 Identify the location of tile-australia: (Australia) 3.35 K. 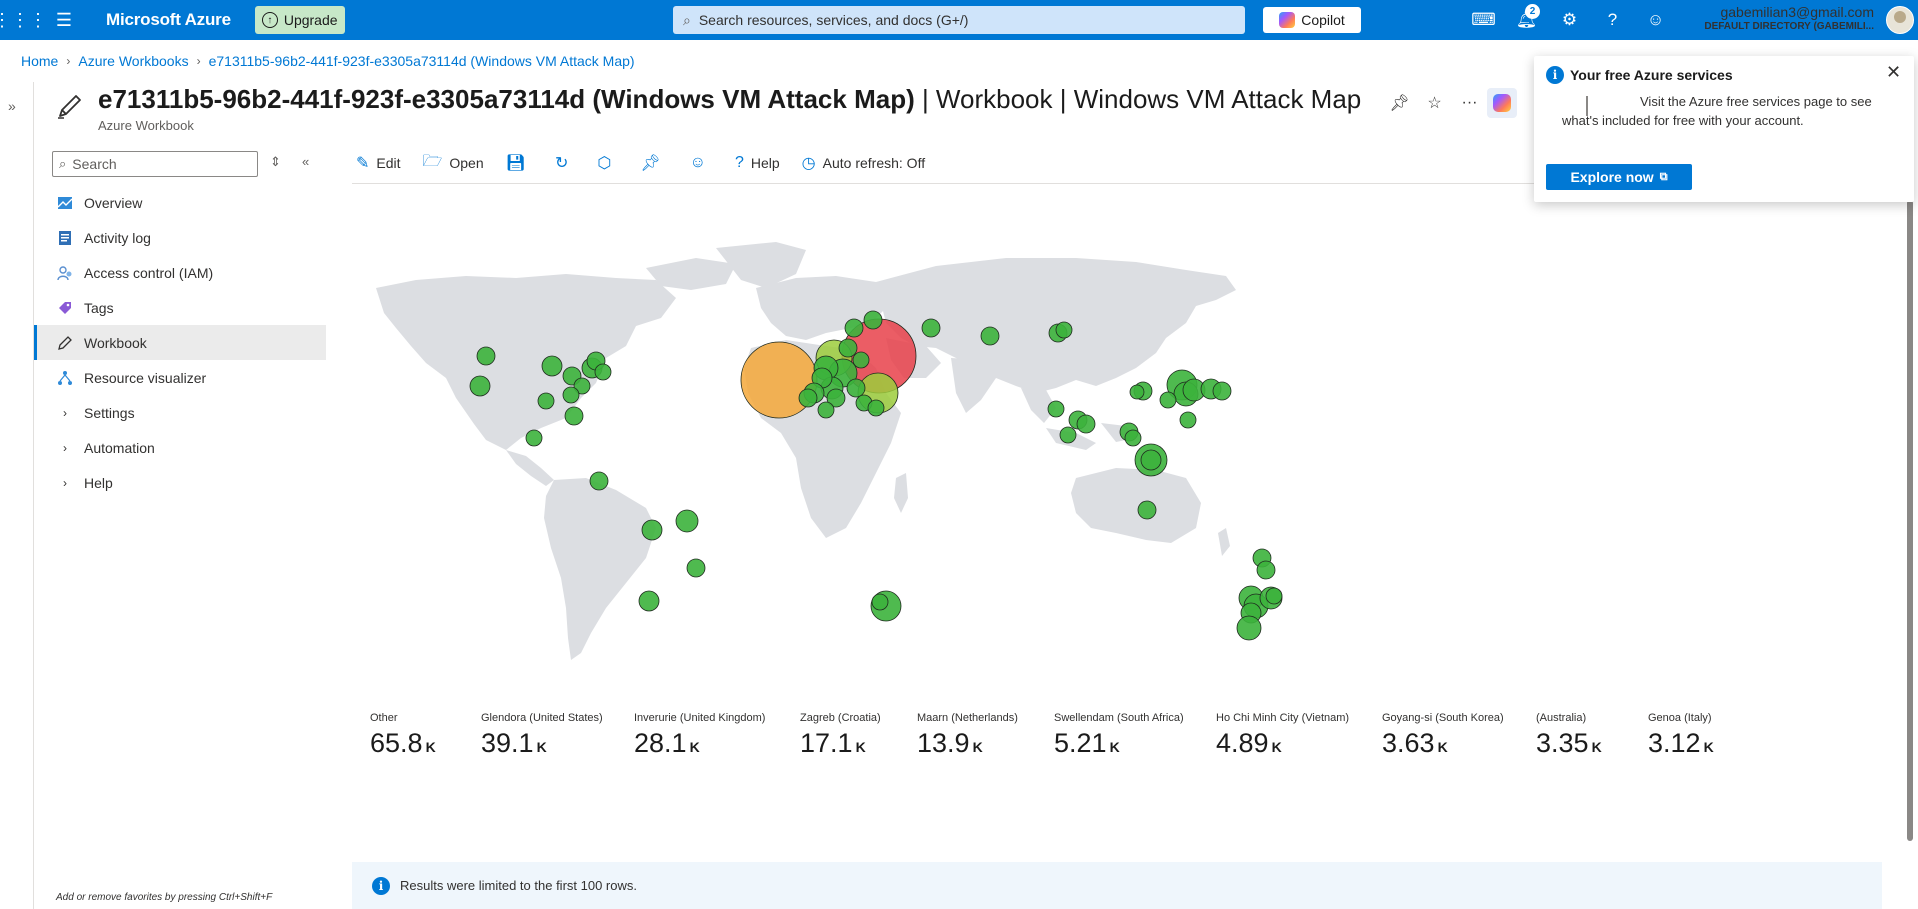
(1569, 735).